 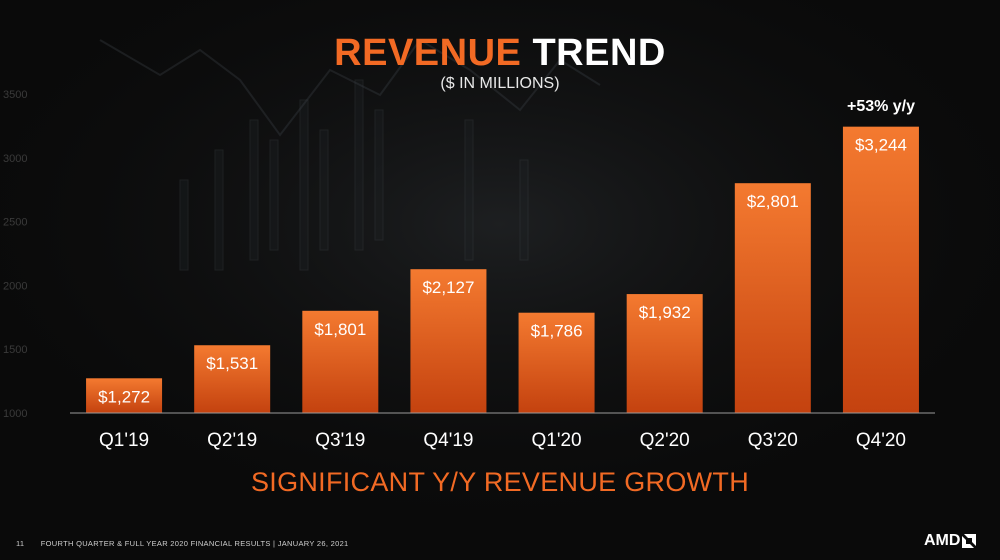 I want to click on title-word-trend: TREND, so click(x=599, y=53).